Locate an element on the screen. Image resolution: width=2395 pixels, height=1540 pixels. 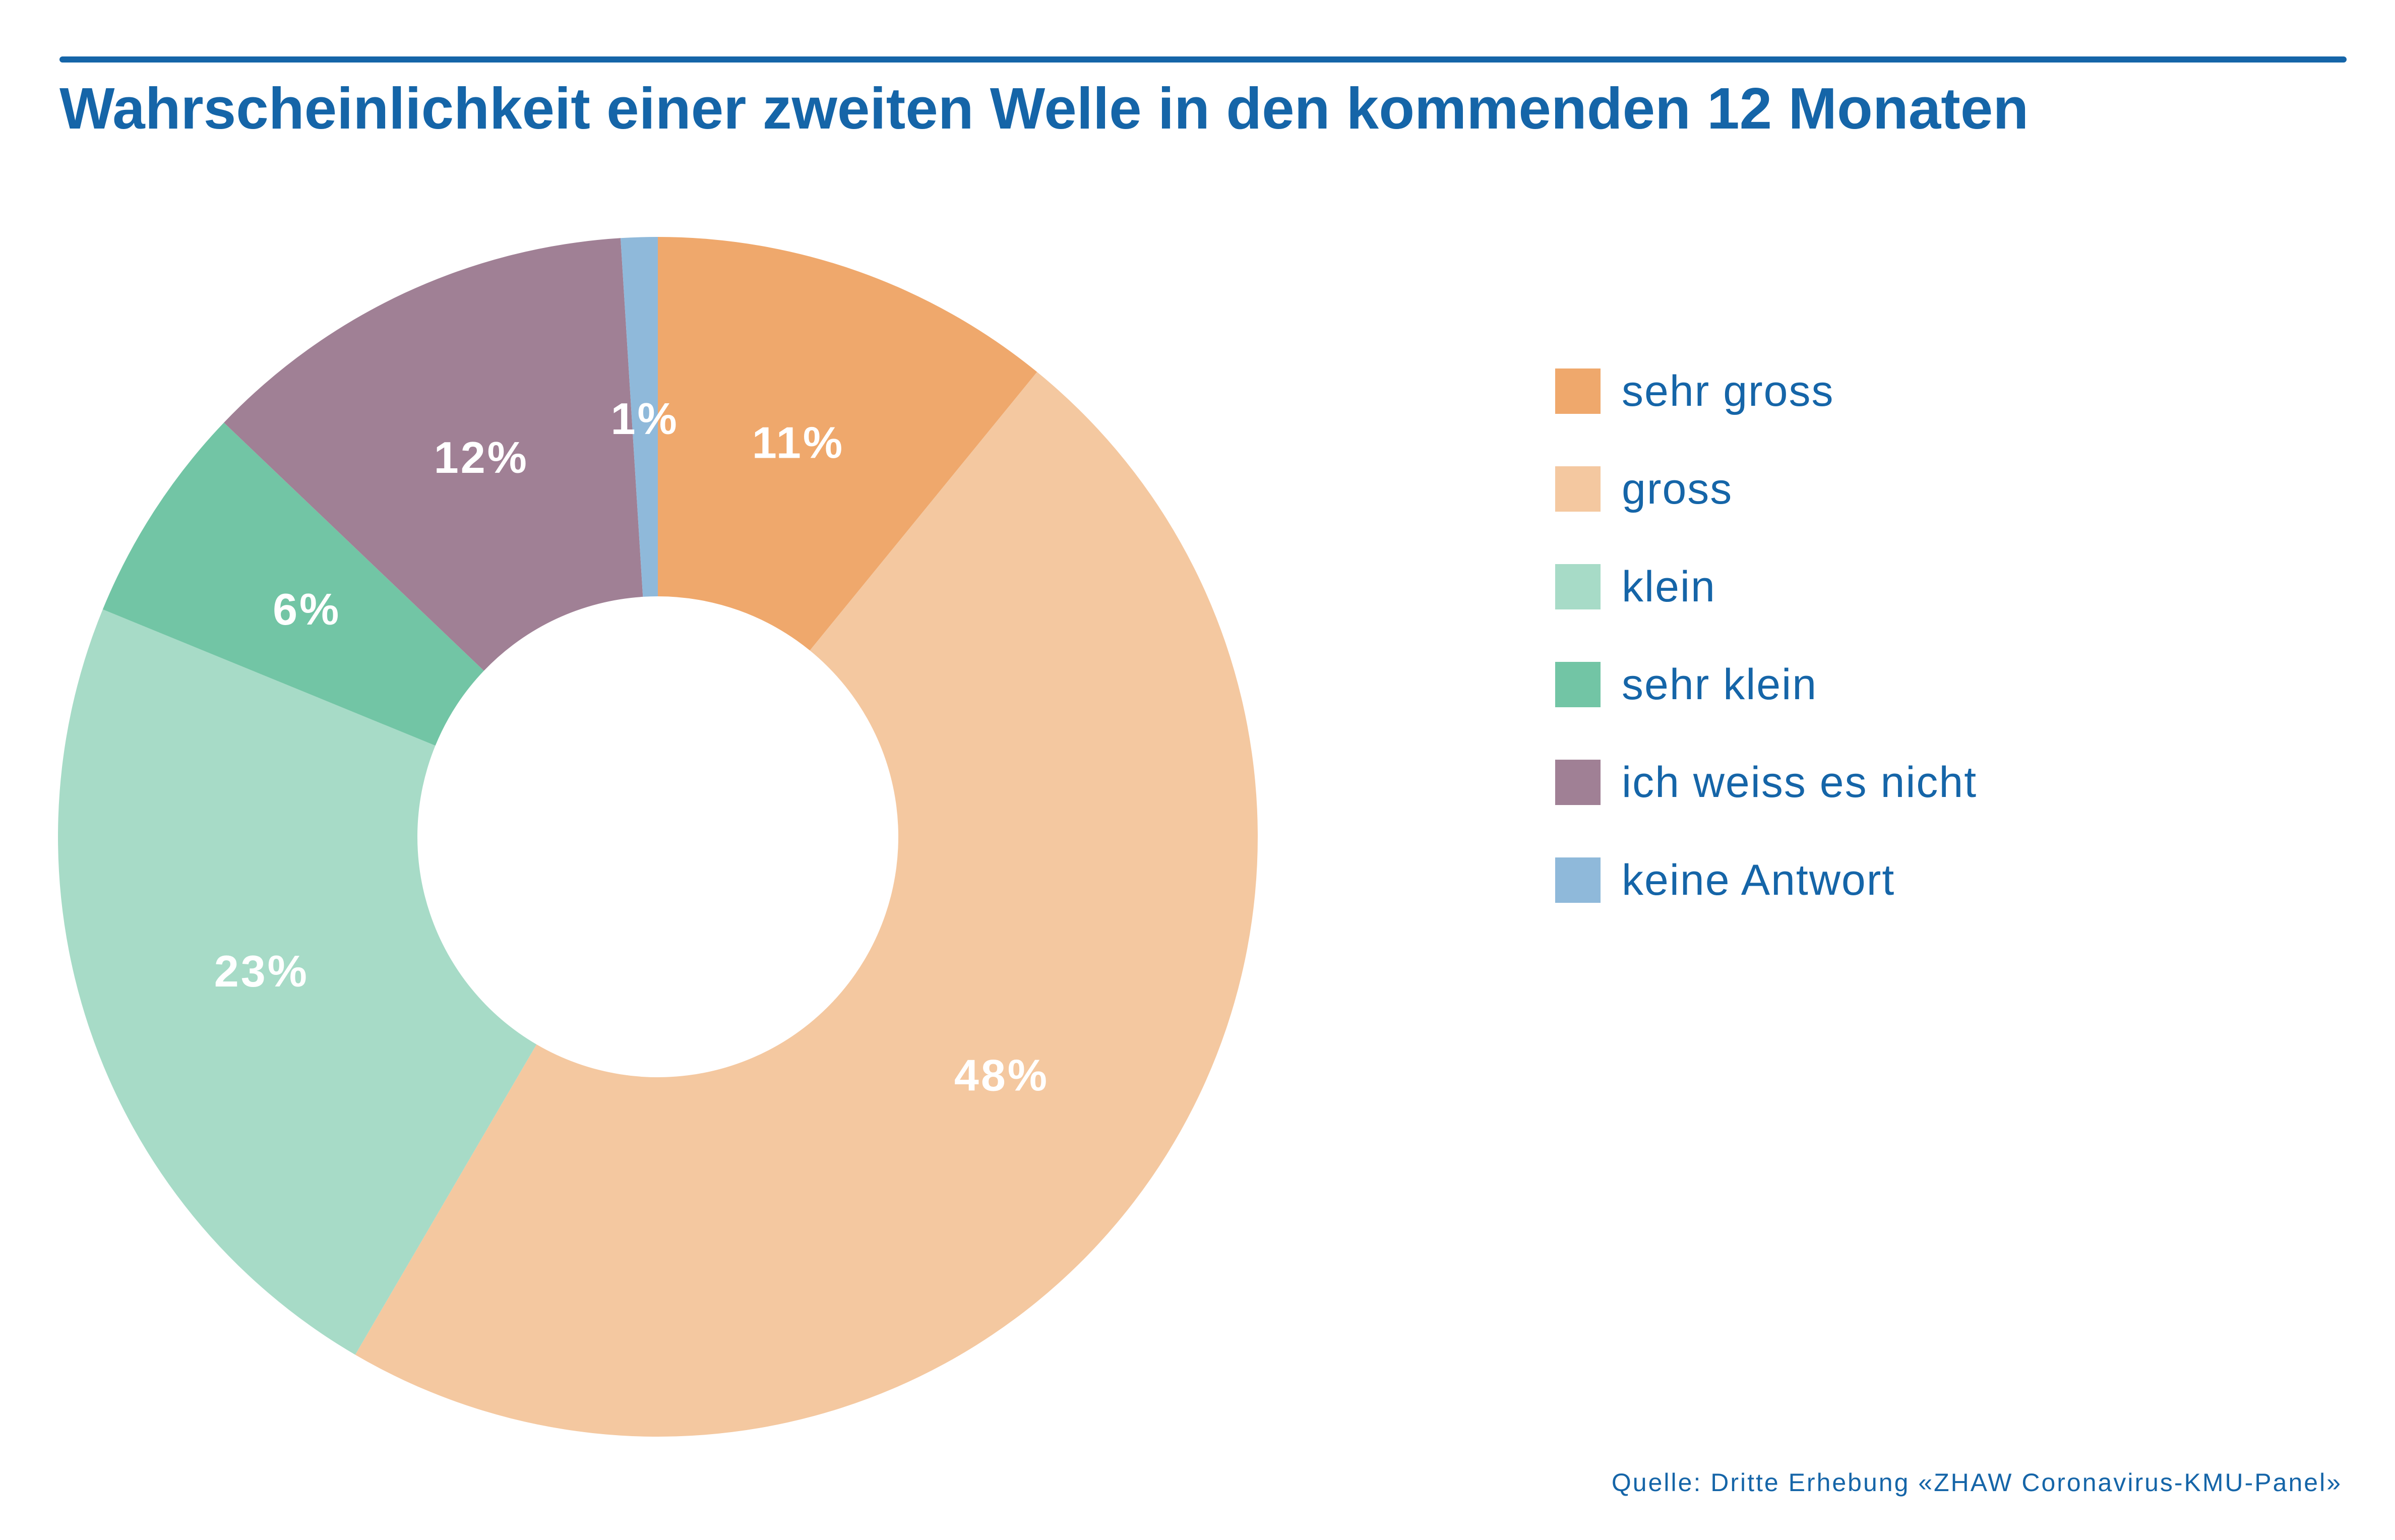
legend-label: sehr klein is located at coordinates (1720, 684).